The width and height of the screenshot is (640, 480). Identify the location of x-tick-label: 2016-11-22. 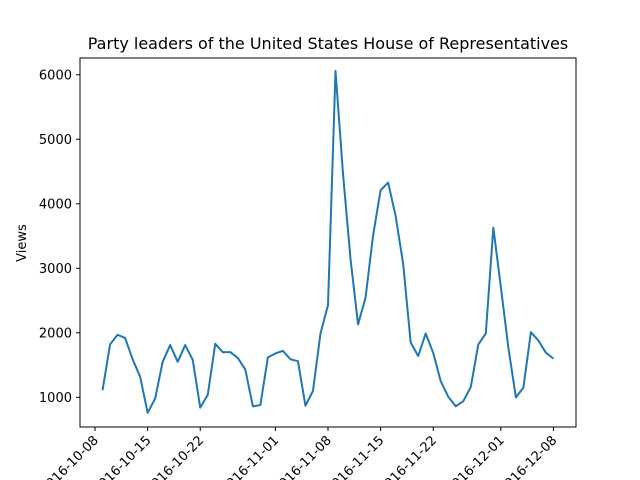
(408, 456).